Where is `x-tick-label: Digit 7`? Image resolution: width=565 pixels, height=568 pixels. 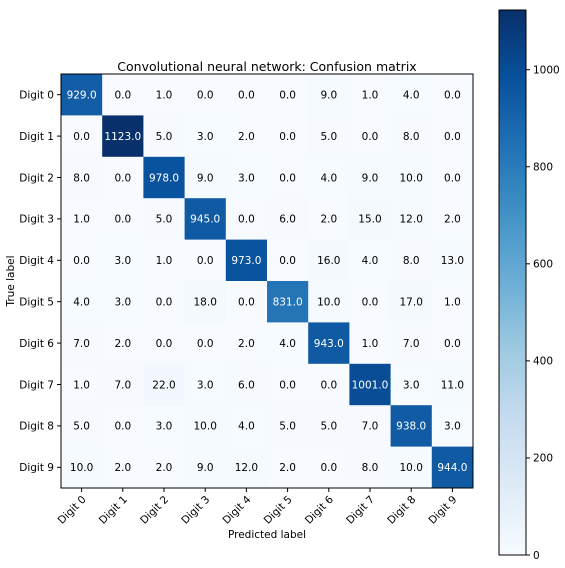 x-tick-label: Digit 7 is located at coordinates (360, 510).